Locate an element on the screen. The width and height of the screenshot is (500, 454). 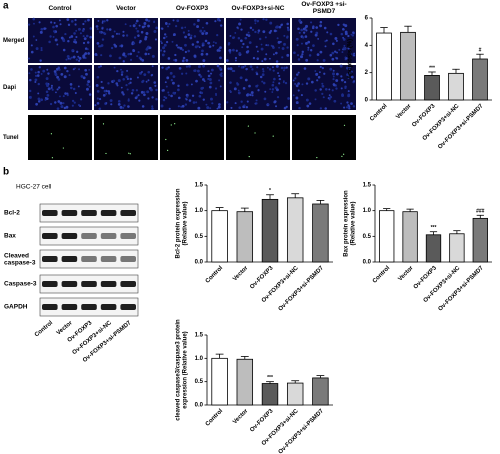
significance-mark: ### is located at coordinates (480, 212).